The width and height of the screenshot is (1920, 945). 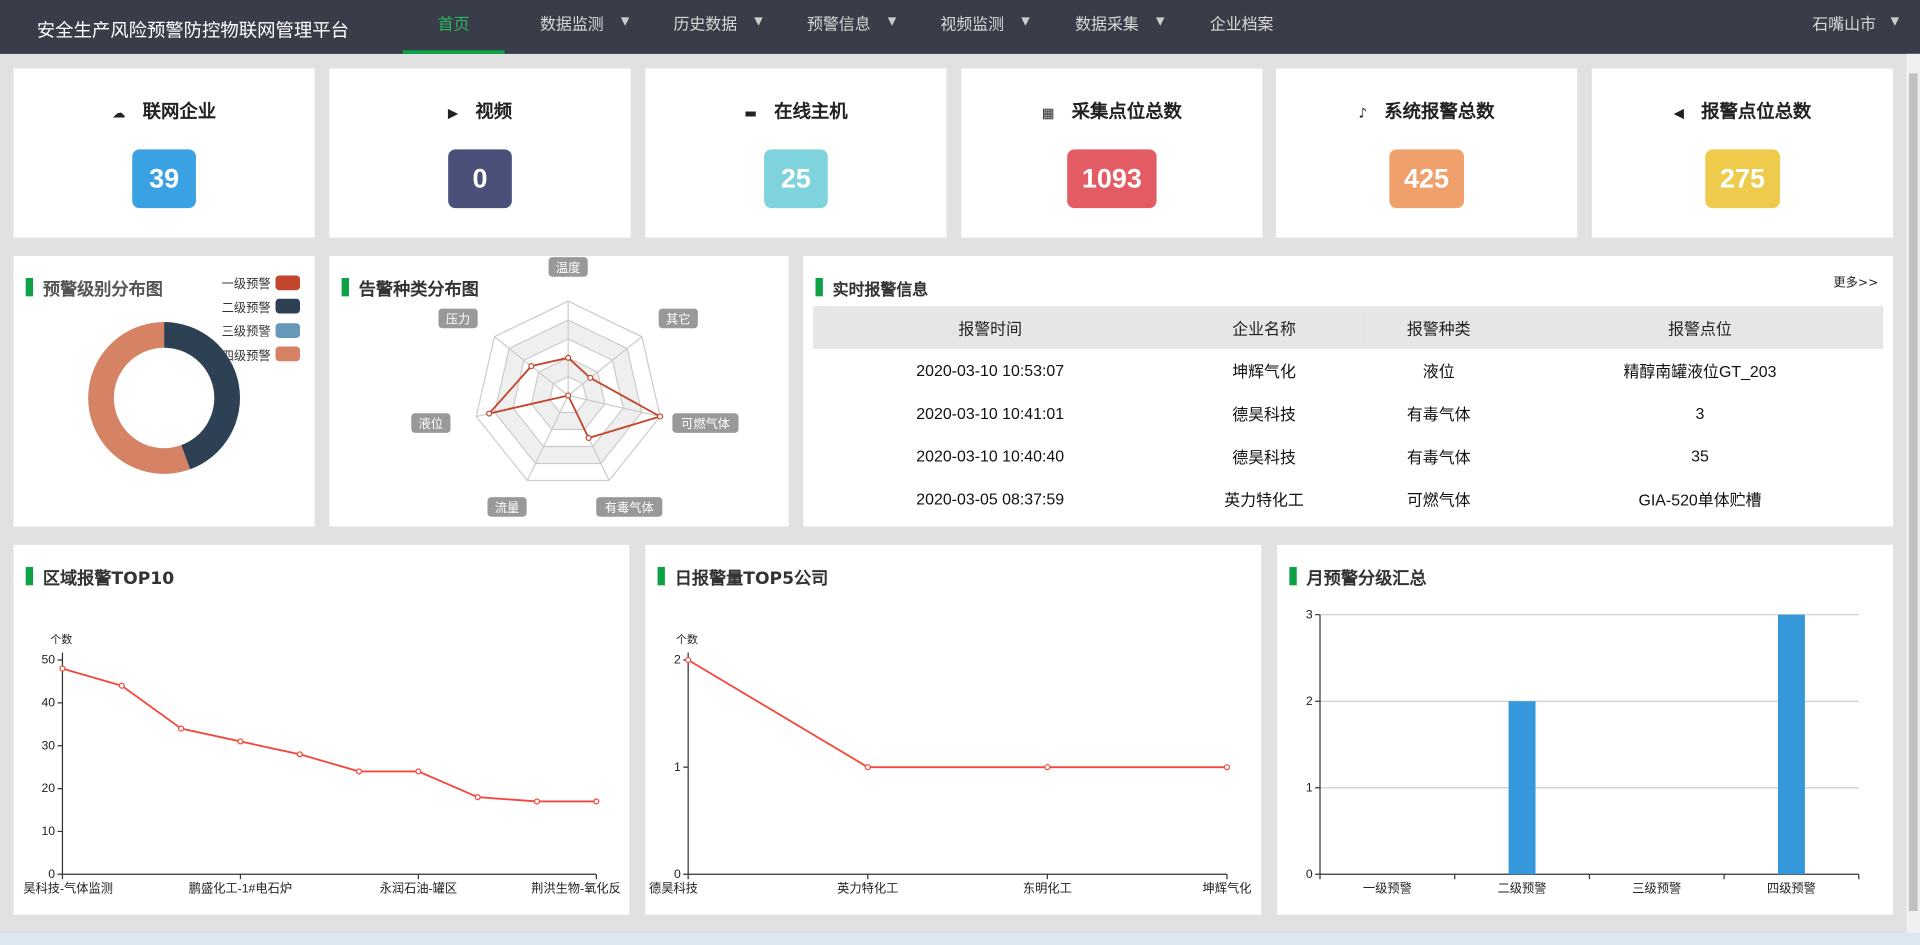 I want to click on stat-value: 39, so click(x=164, y=179).